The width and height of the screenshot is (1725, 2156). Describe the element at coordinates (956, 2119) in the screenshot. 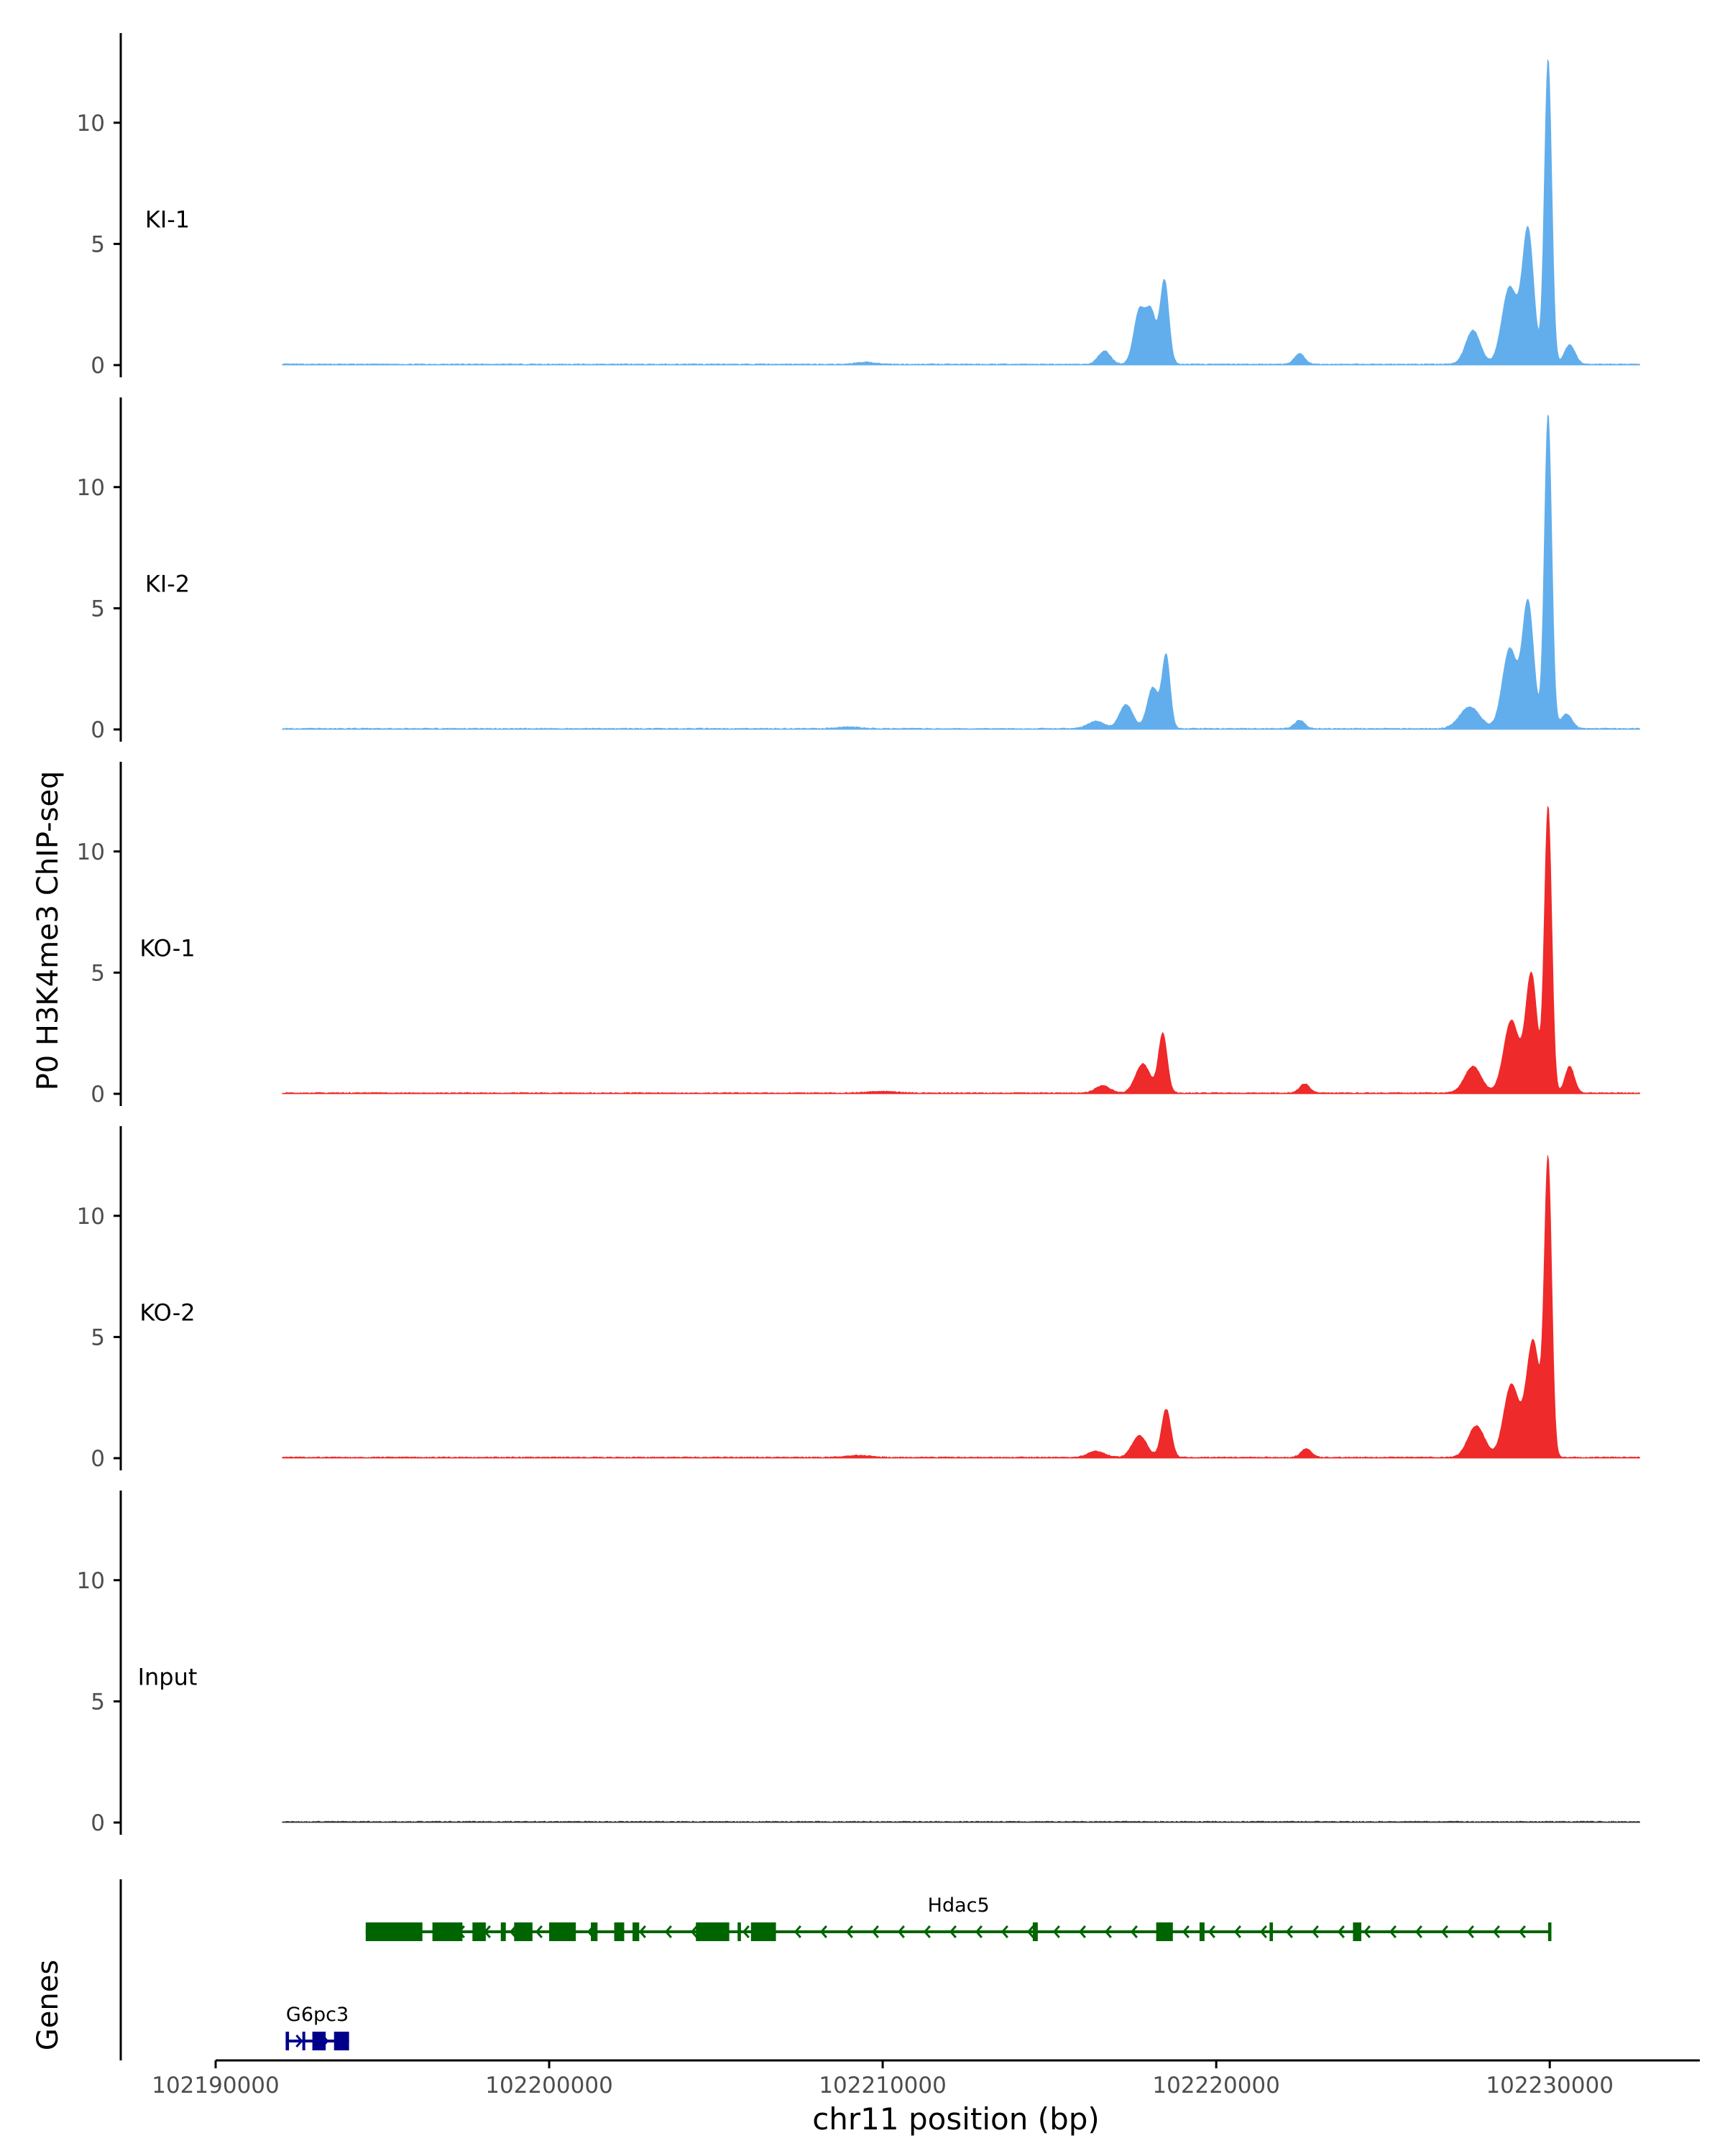

I see `x-axis-title: chr11 position (bp)` at that location.